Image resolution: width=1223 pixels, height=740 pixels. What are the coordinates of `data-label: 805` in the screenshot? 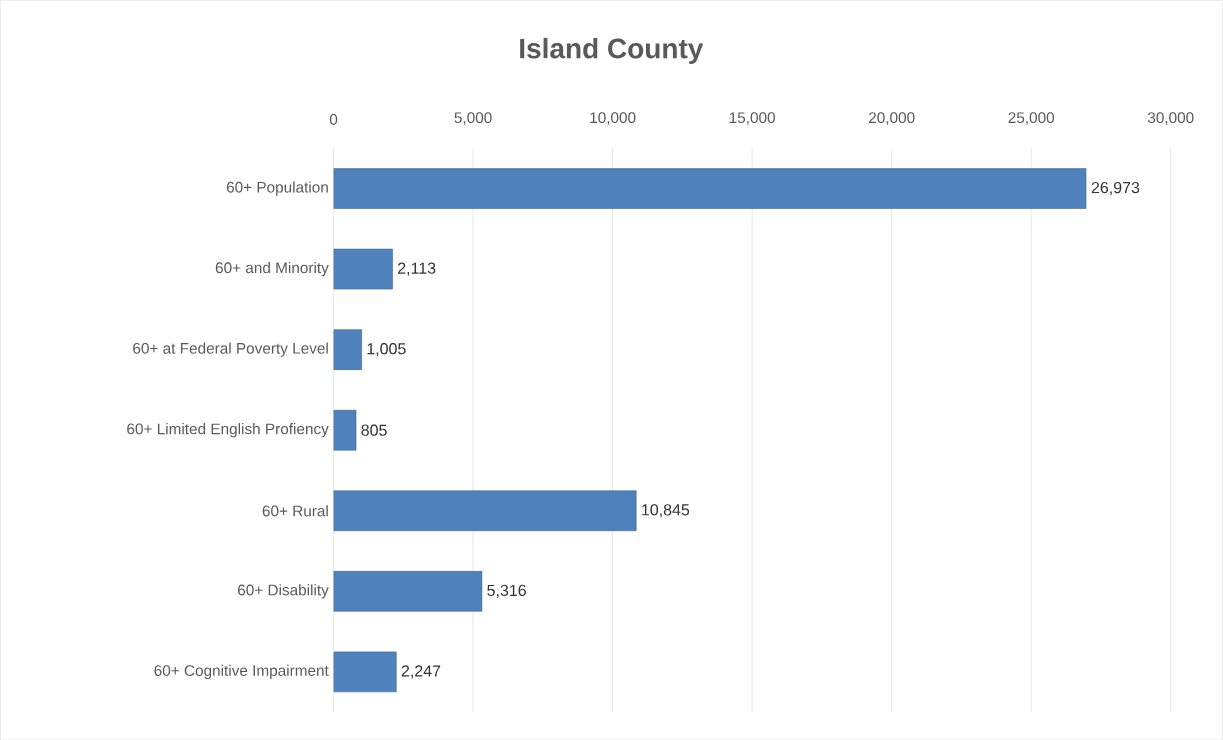 It's located at (374, 430).